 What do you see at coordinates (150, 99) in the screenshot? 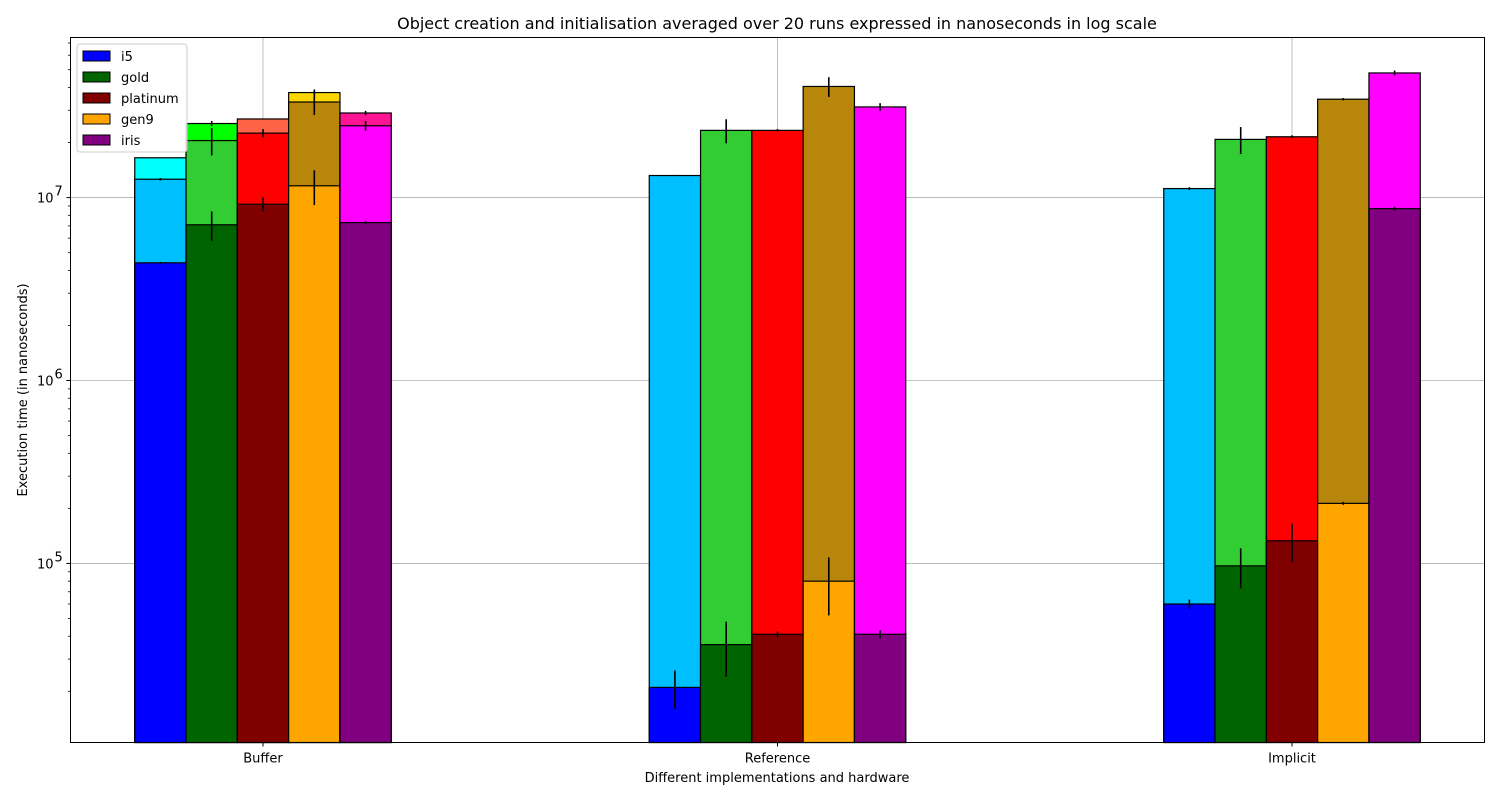
I see `legend-label: platinum` at bounding box center [150, 99].